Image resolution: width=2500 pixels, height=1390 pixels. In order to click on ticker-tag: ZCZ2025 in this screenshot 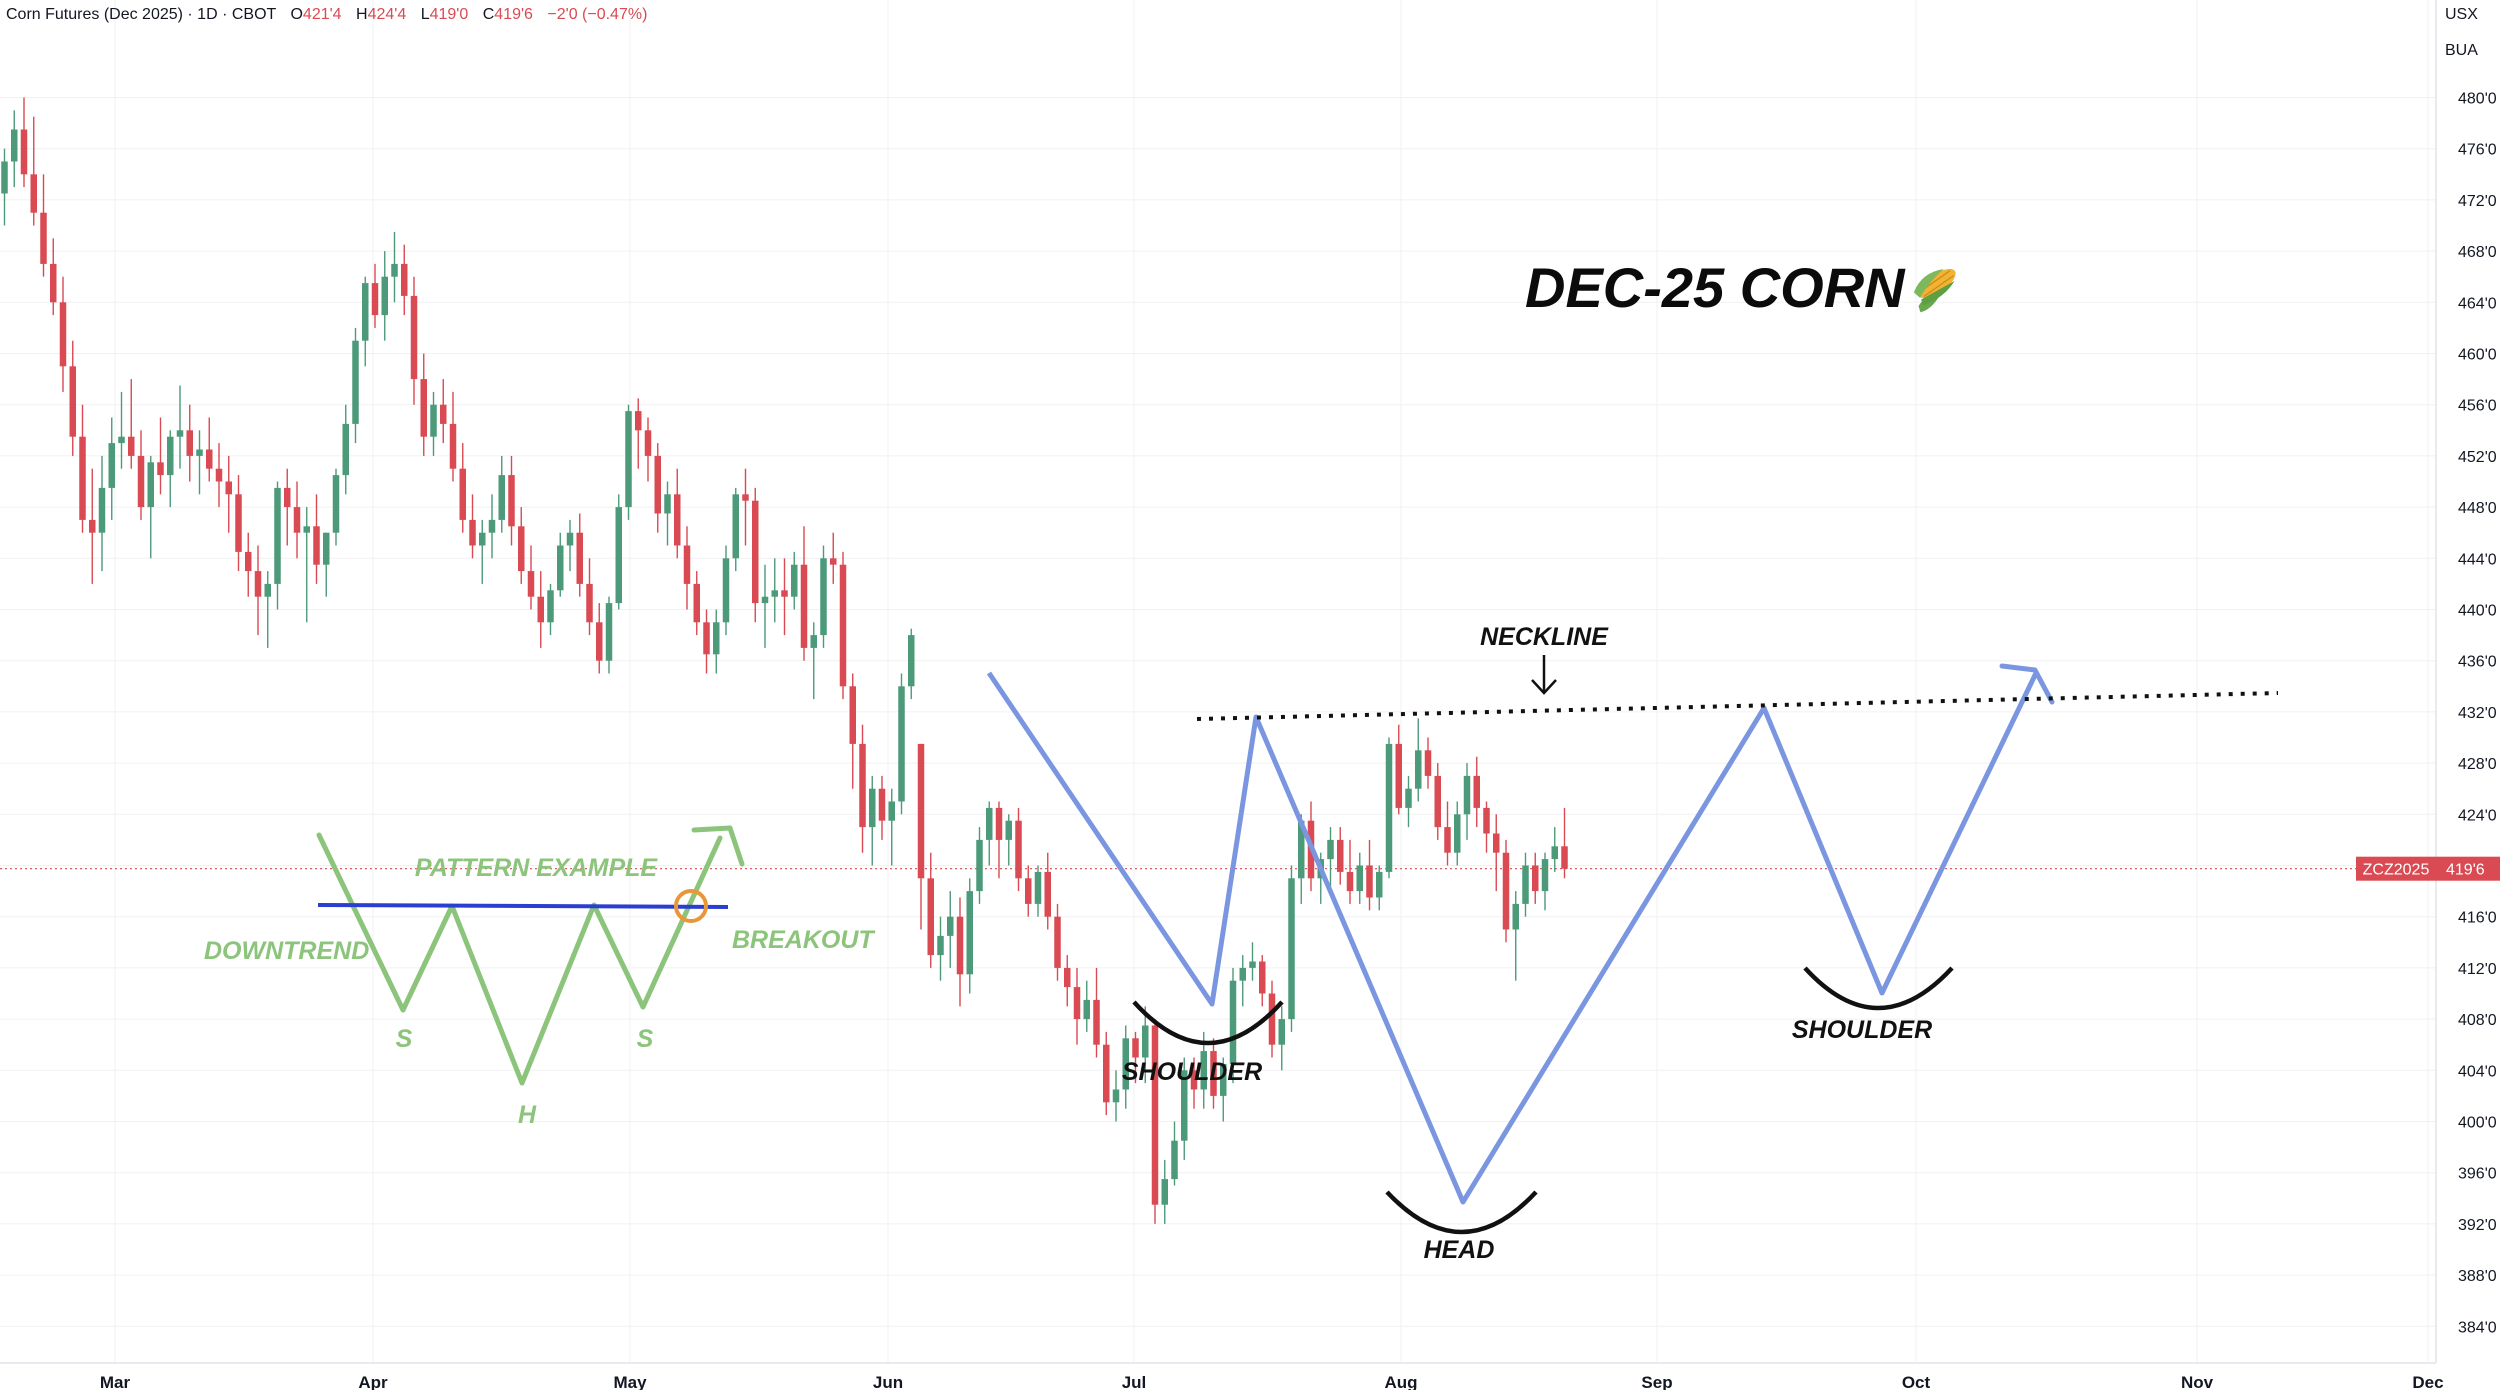, I will do `click(2396, 870)`.